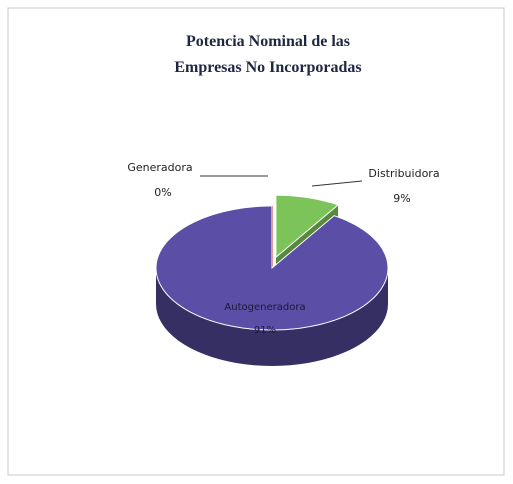 This screenshot has width=513, height=484. Describe the element at coordinates (265, 330) in the screenshot. I see `data-label: 91%` at that location.